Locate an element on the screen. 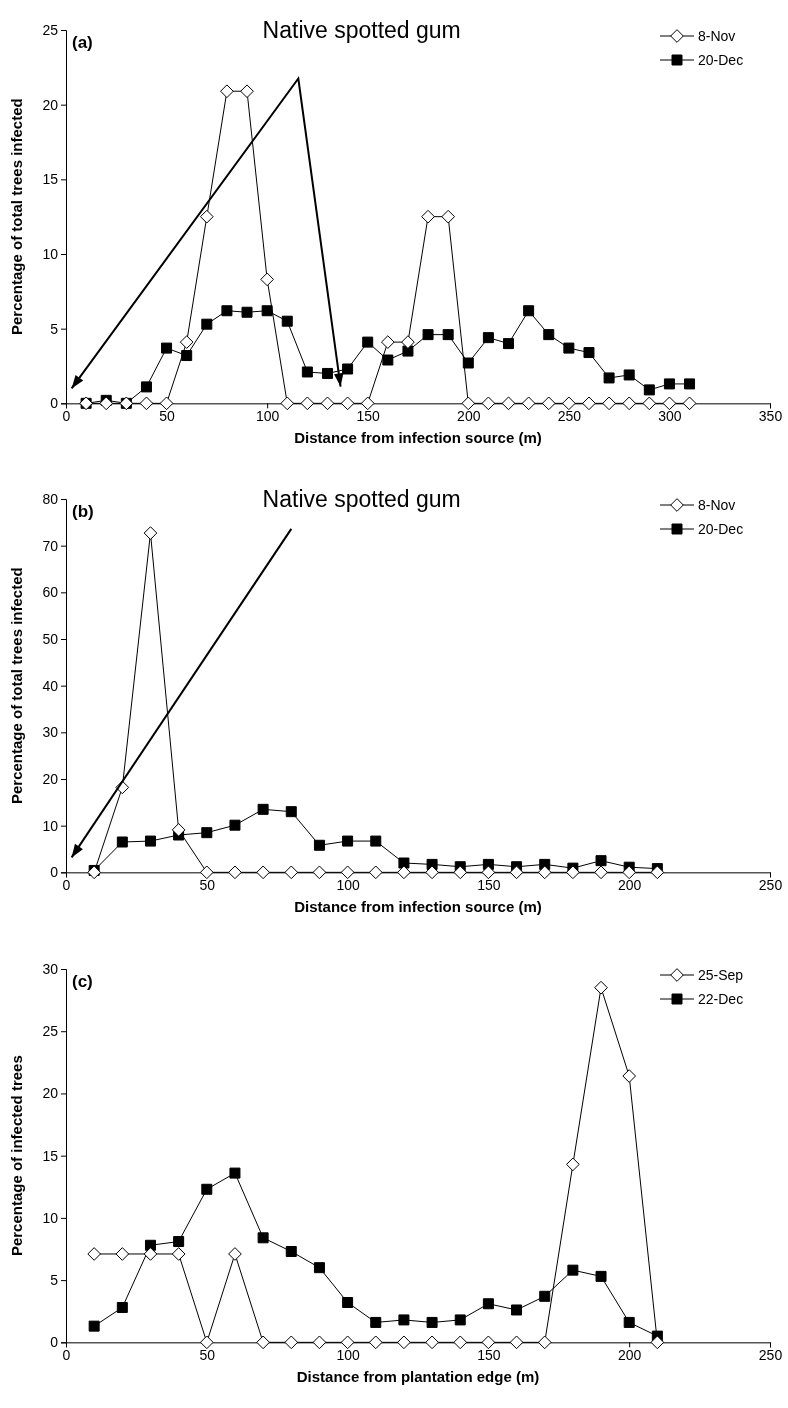 The height and width of the screenshot is (1408, 788). y-tick-label: 60 is located at coordinates (50, 592).